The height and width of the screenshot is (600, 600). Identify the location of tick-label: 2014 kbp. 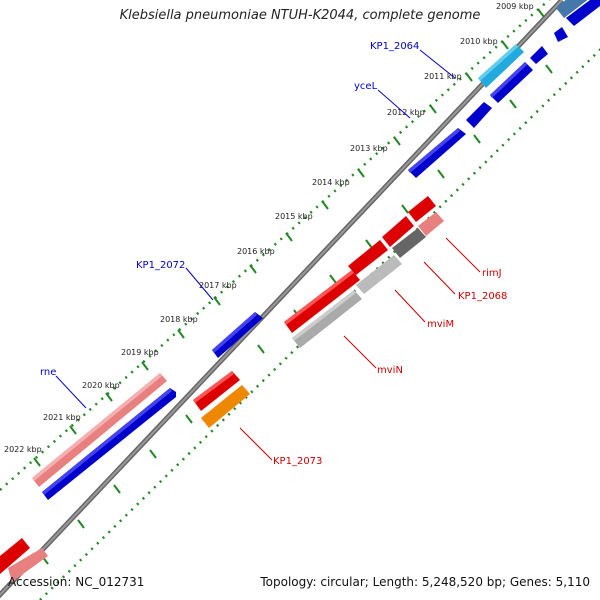
(331, 182).